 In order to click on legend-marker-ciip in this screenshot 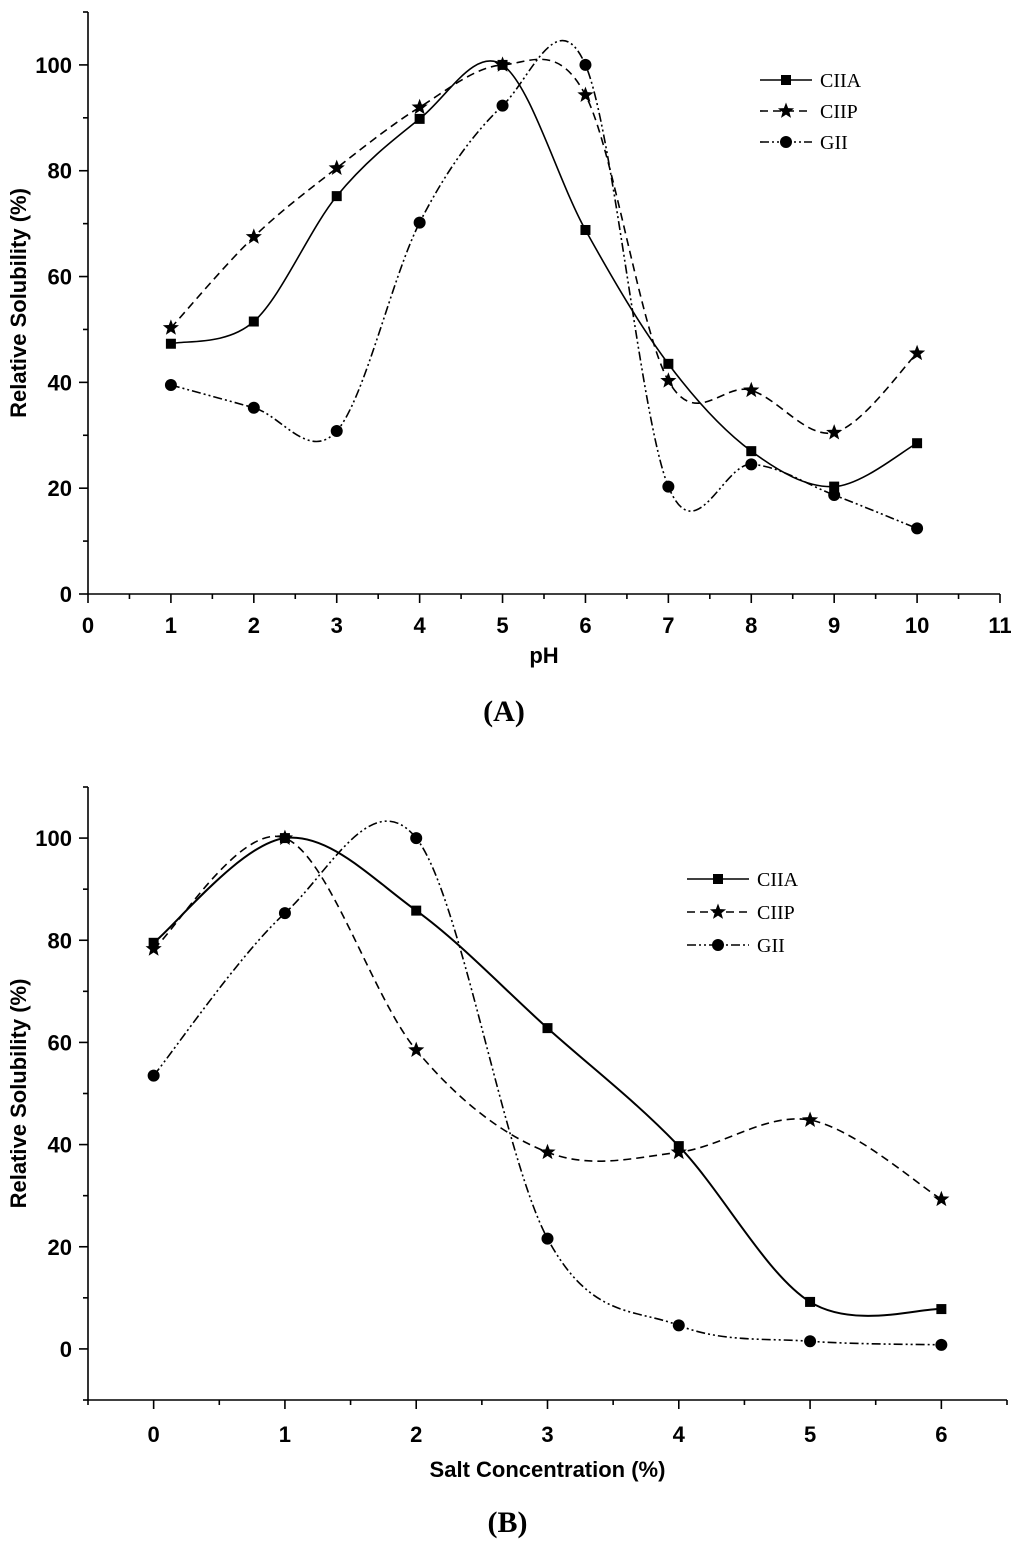, I will do `click(718, 911)`.